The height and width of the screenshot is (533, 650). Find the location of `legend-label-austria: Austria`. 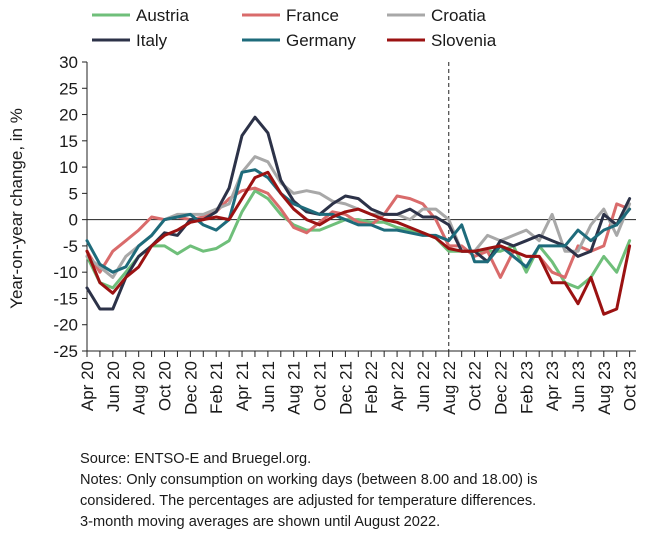

legend-label-austria: Austria is located at coordinates (162, 15).